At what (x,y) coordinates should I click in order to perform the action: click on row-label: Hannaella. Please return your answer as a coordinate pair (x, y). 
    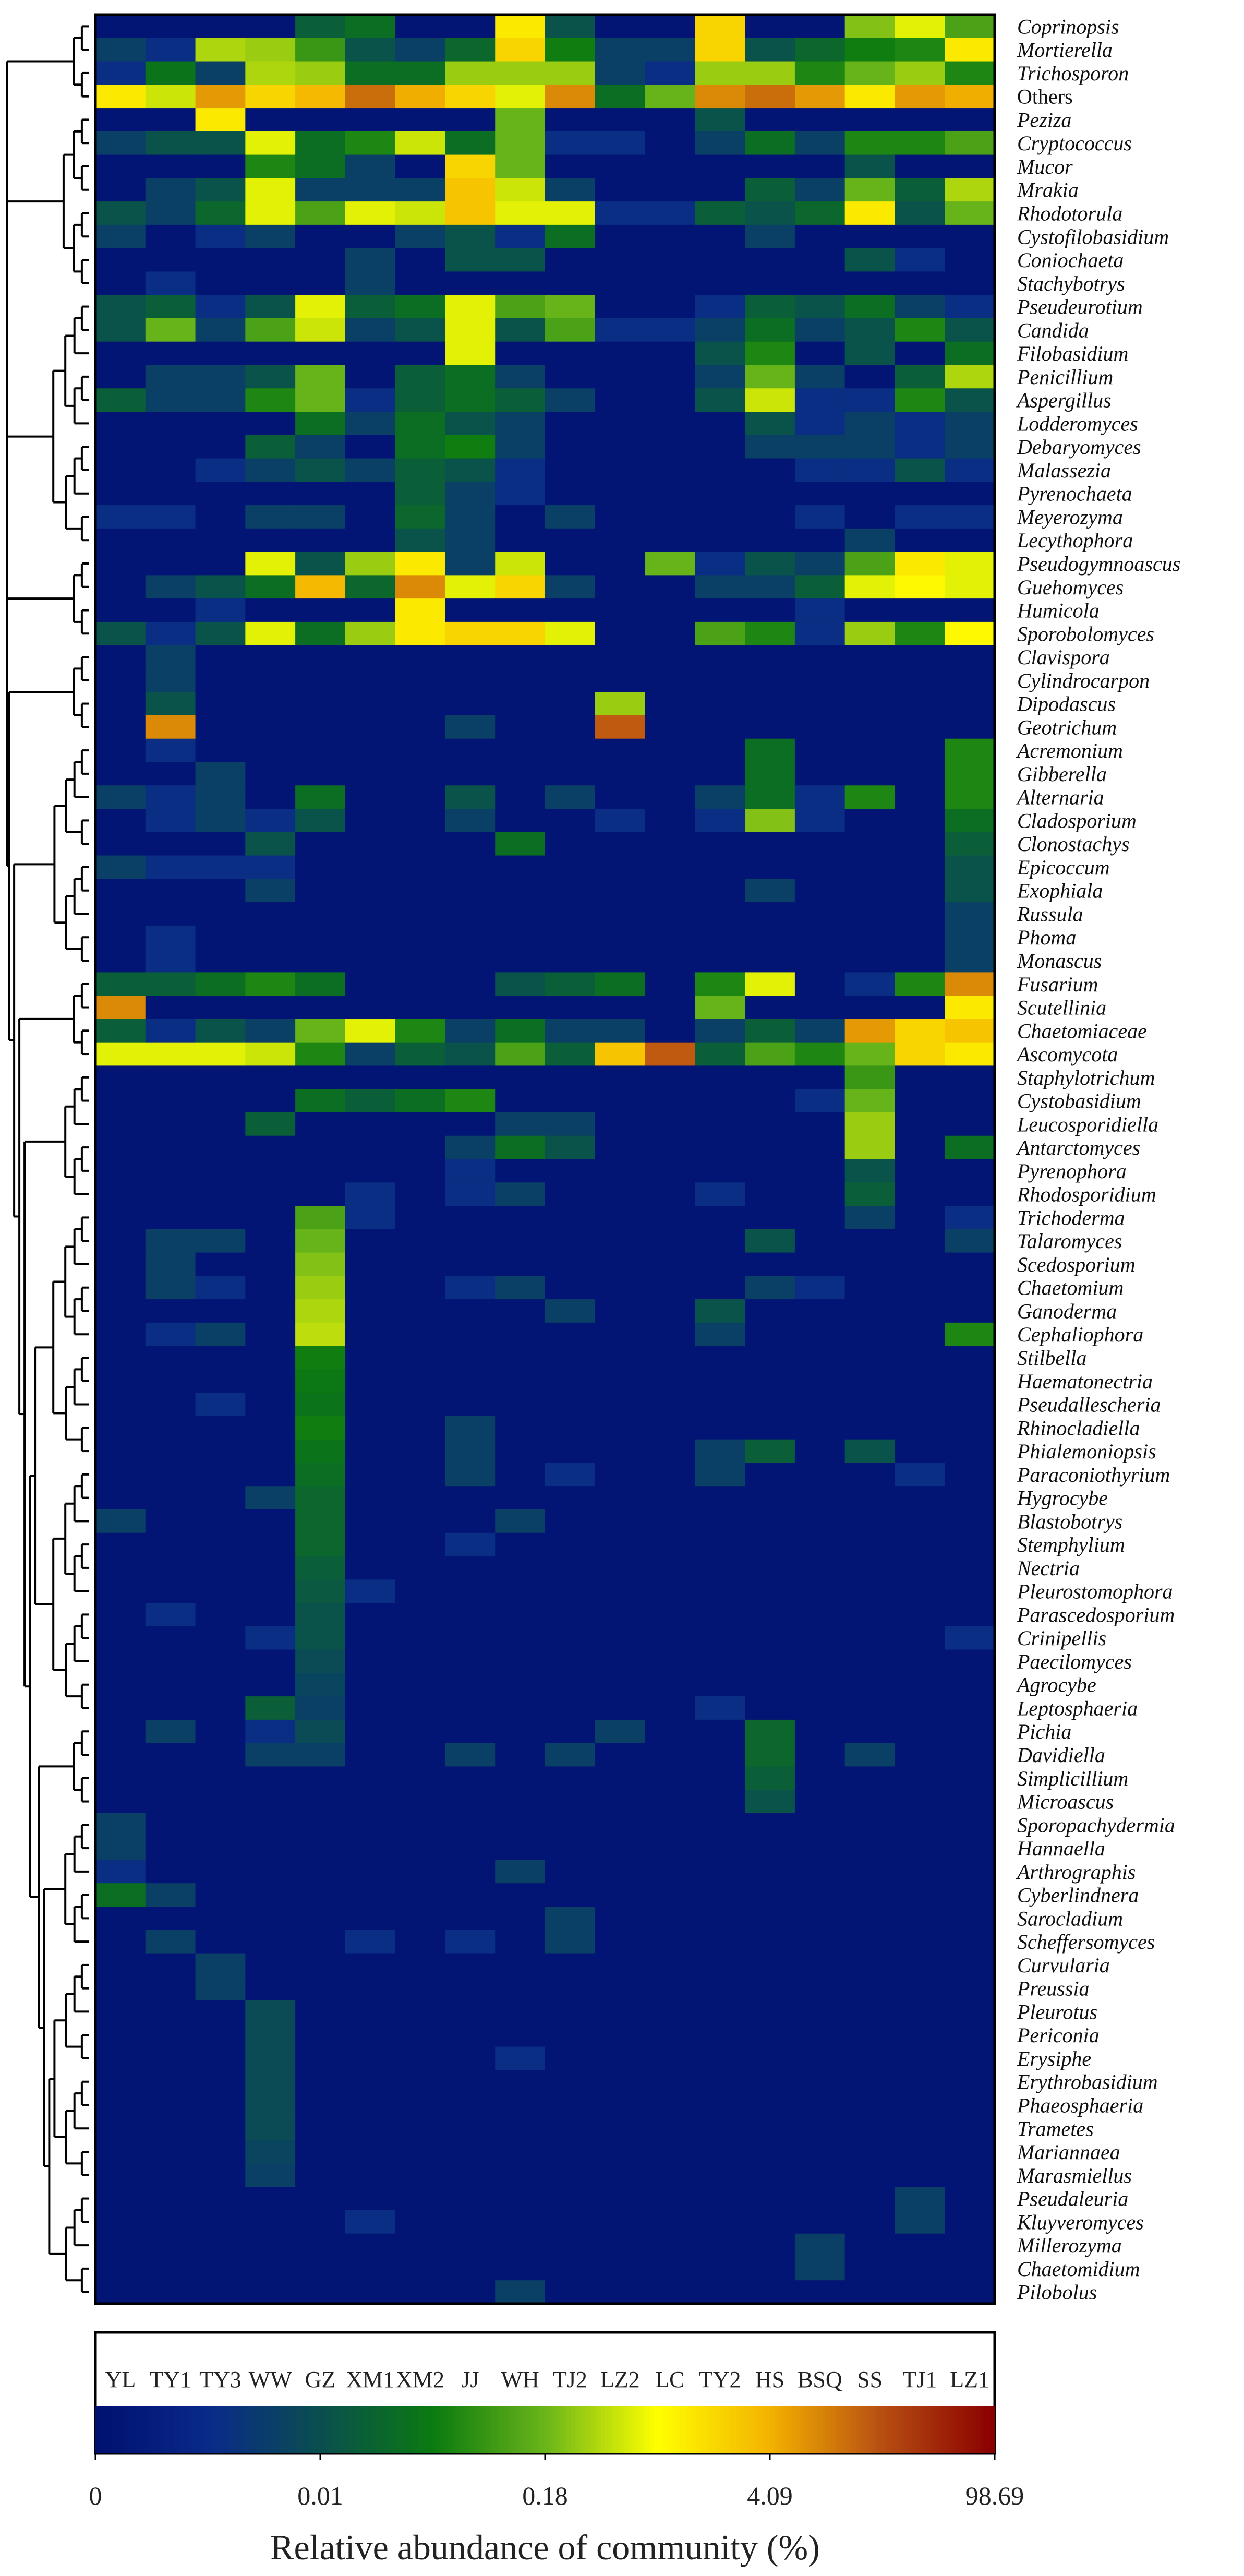
    Looking at the image, I should click on (1061, 1849).